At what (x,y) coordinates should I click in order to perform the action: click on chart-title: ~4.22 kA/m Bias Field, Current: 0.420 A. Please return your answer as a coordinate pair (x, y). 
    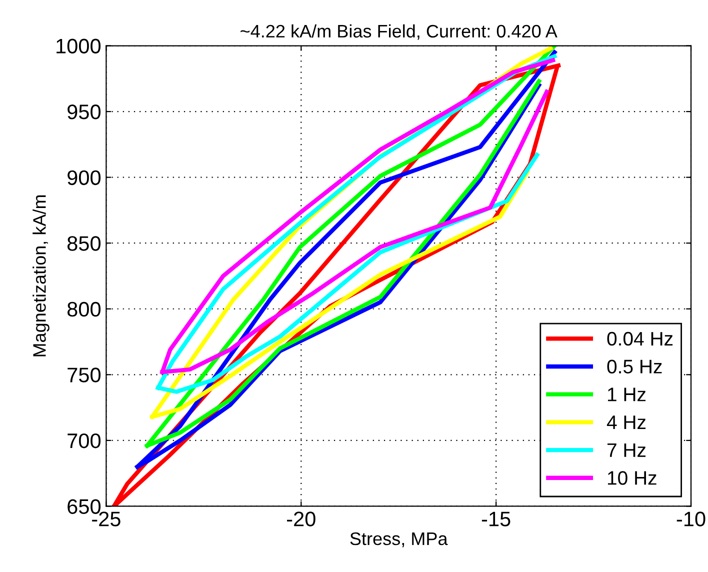
    Looking at the image, I should click on (399, 32).